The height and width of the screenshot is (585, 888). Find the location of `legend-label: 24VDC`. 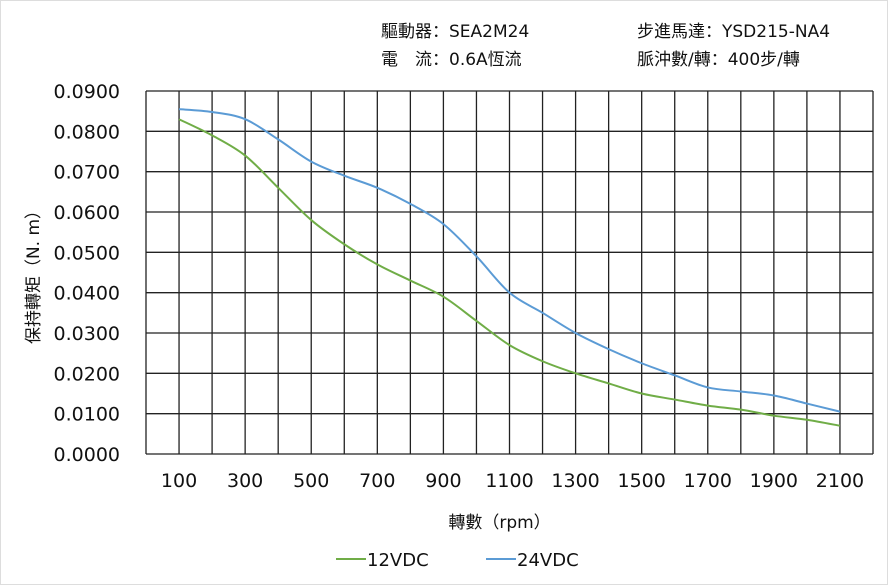

legend-label: 24VDC is located at coordinates (548, 560).